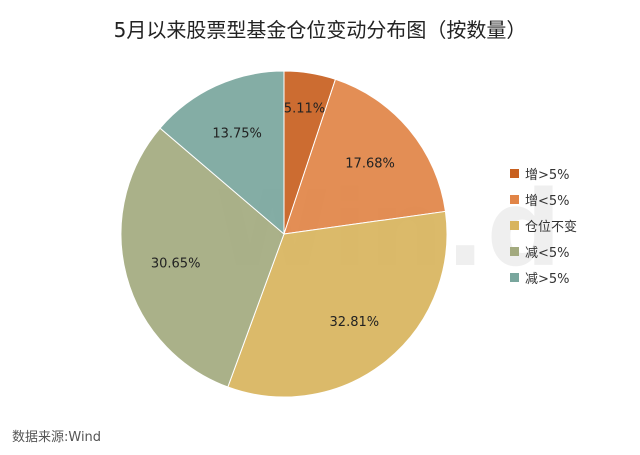 Image resolution: width=640 pixels, height=455 pixels. I want to click on legend-item: 减<5%, so click(543, 251).